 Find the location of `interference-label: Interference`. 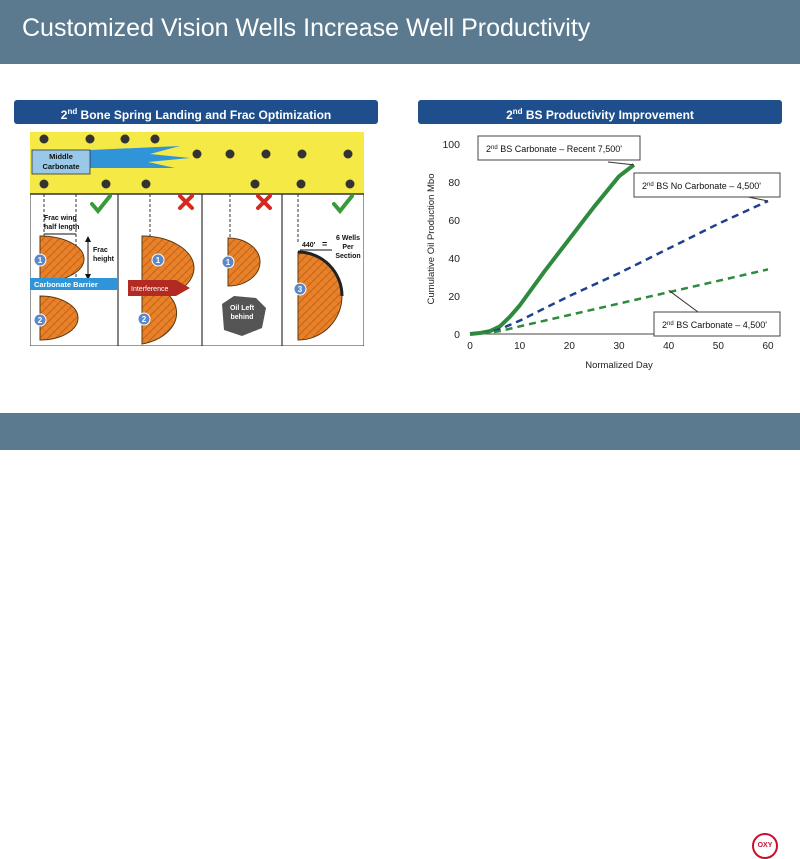

interference-label: Interference is located at coordinates (149, 289).